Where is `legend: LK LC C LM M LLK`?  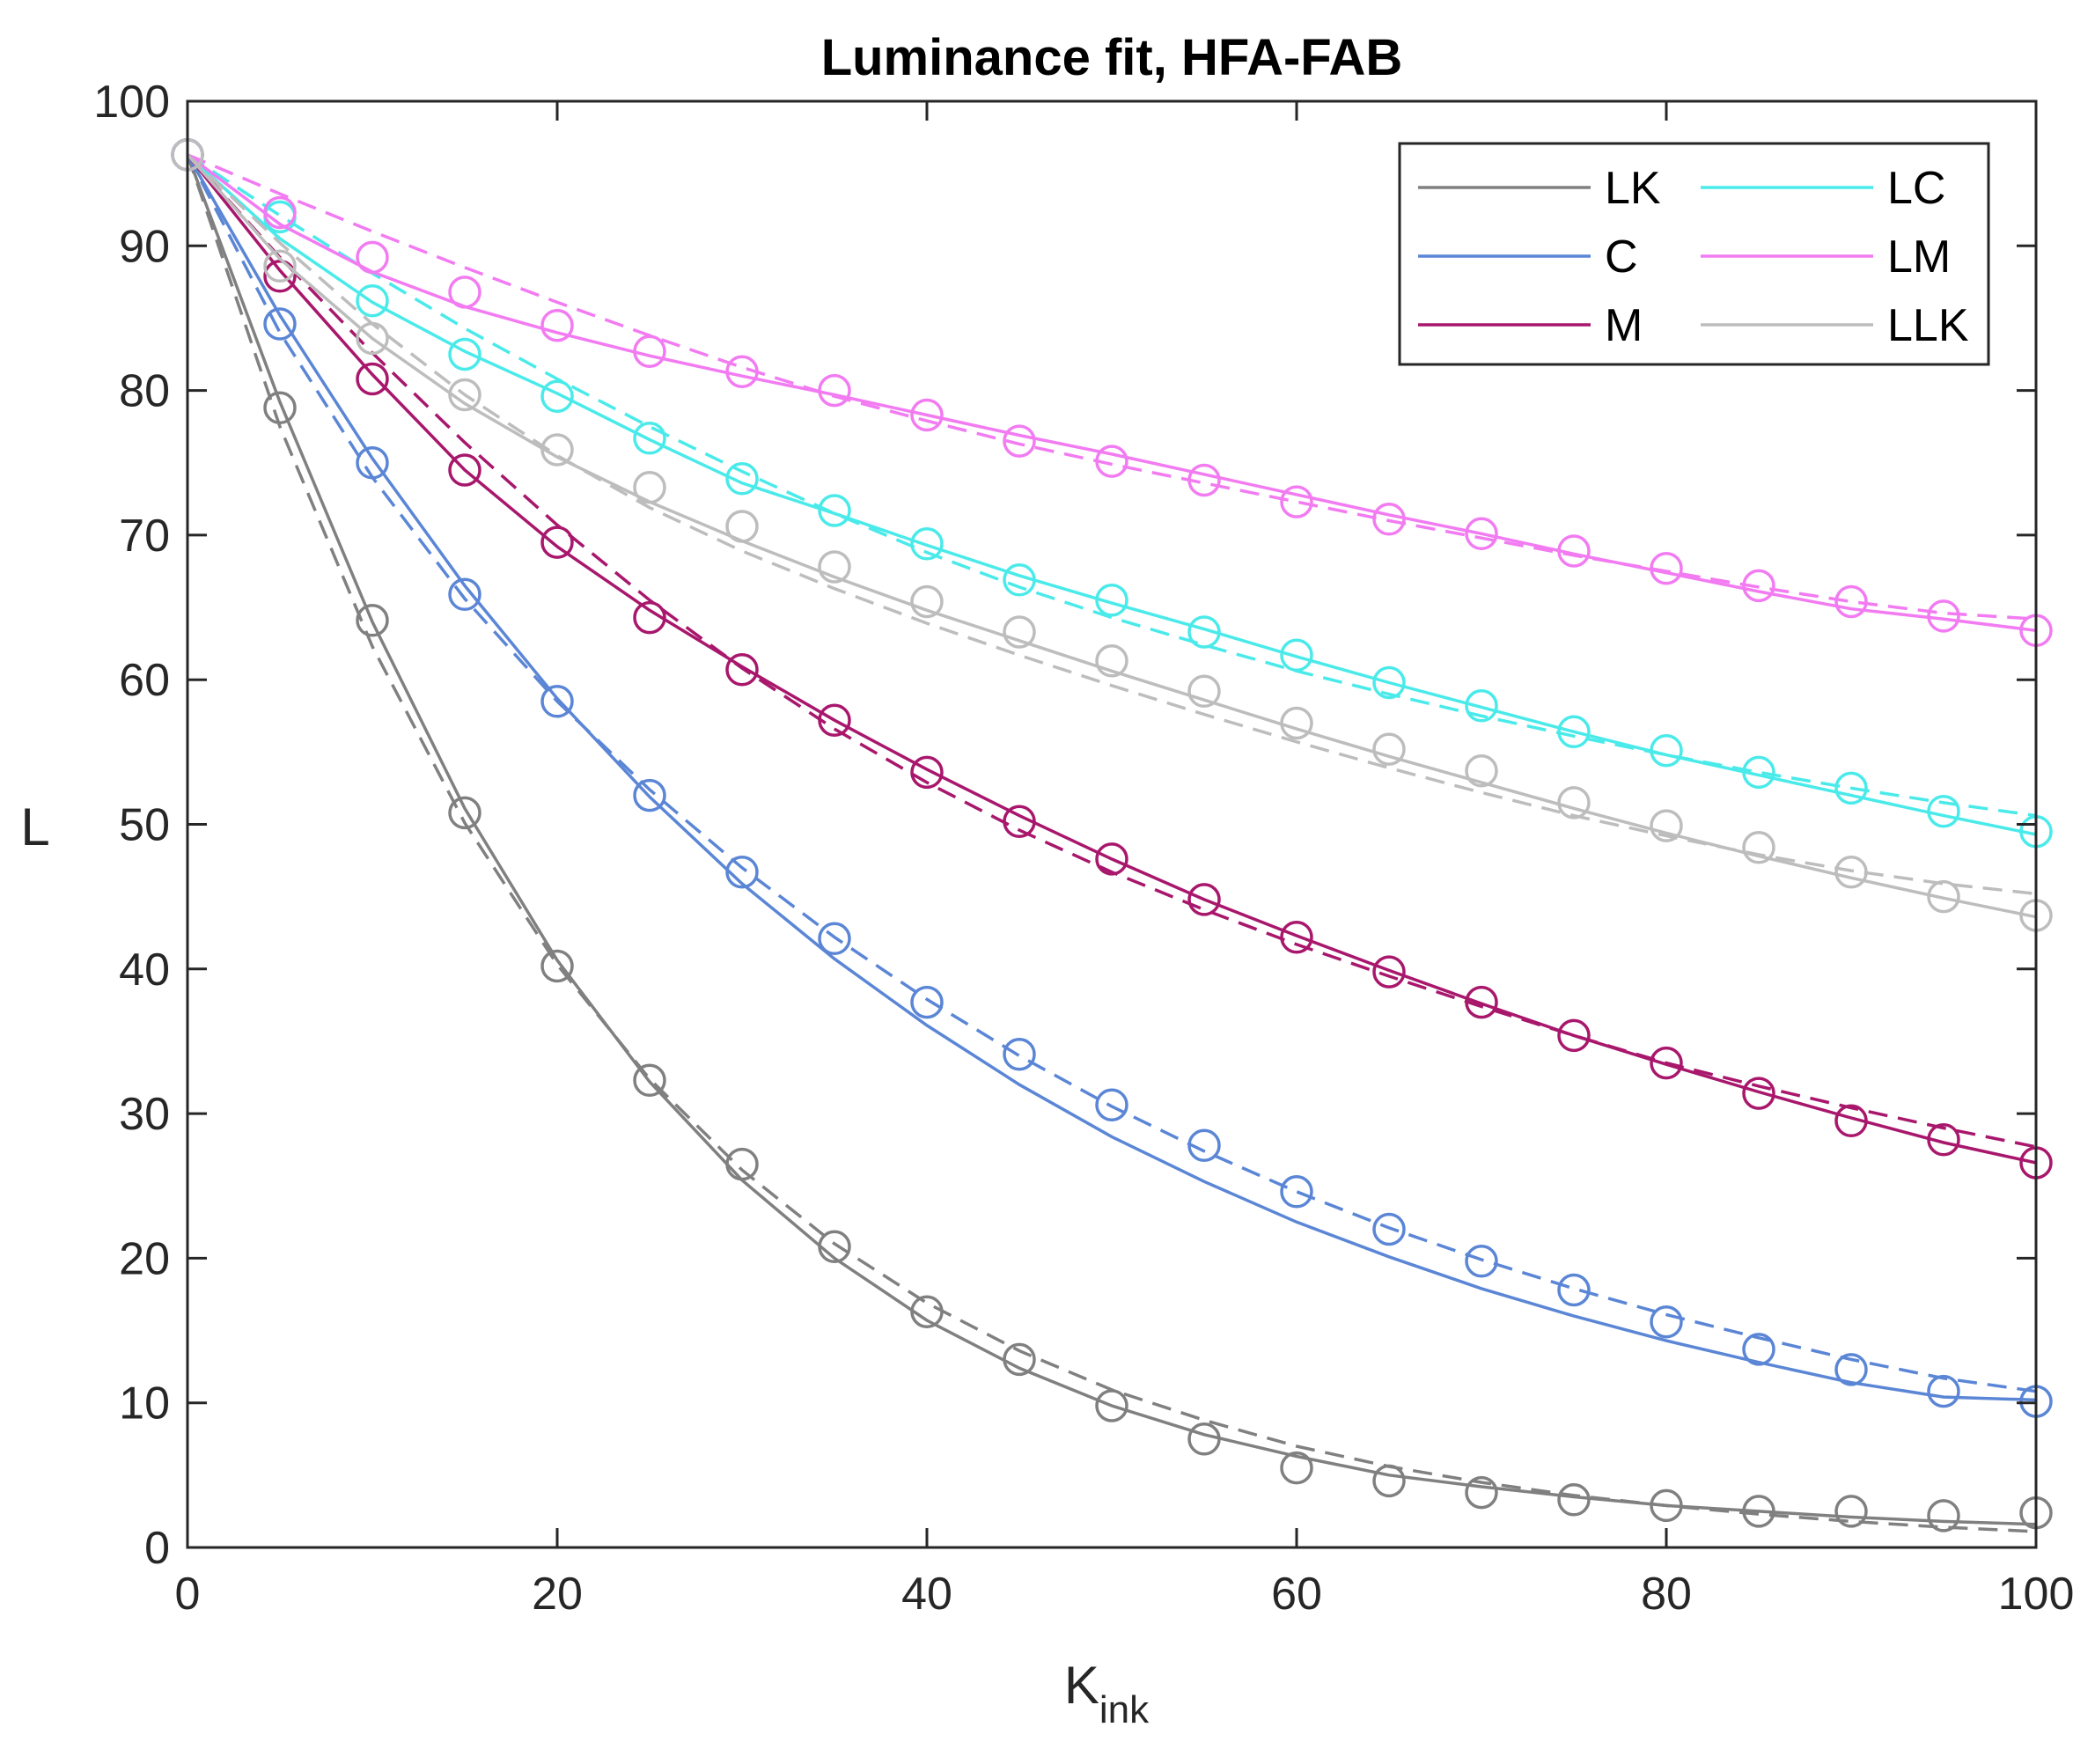
legend: LK LC C LM M LLK is located at coordinates (1694, 254).